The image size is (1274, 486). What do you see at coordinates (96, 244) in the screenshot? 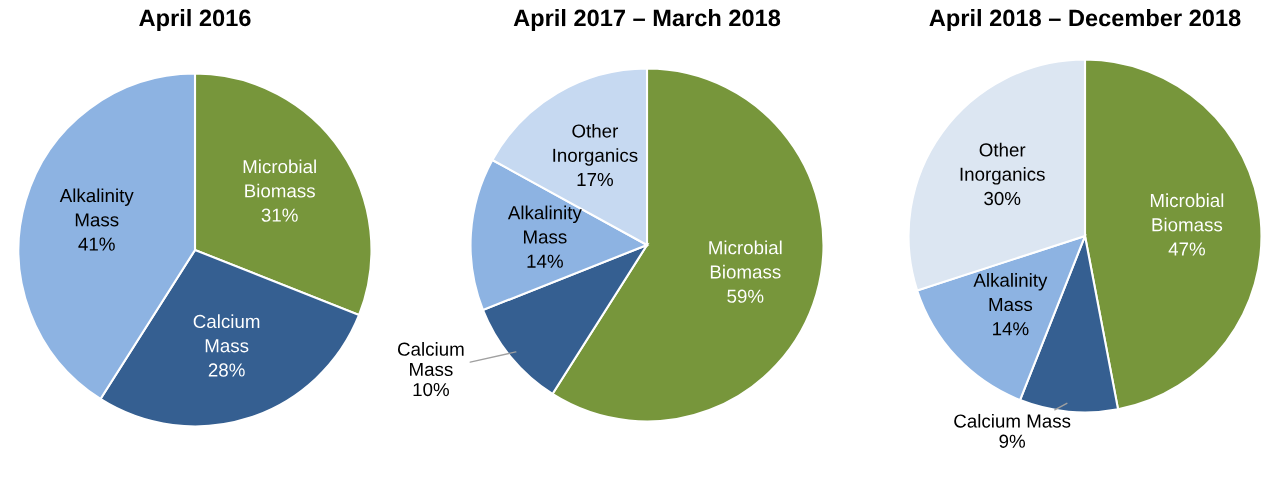
I see `data-label: 41%` at bounding box center [96, 244].